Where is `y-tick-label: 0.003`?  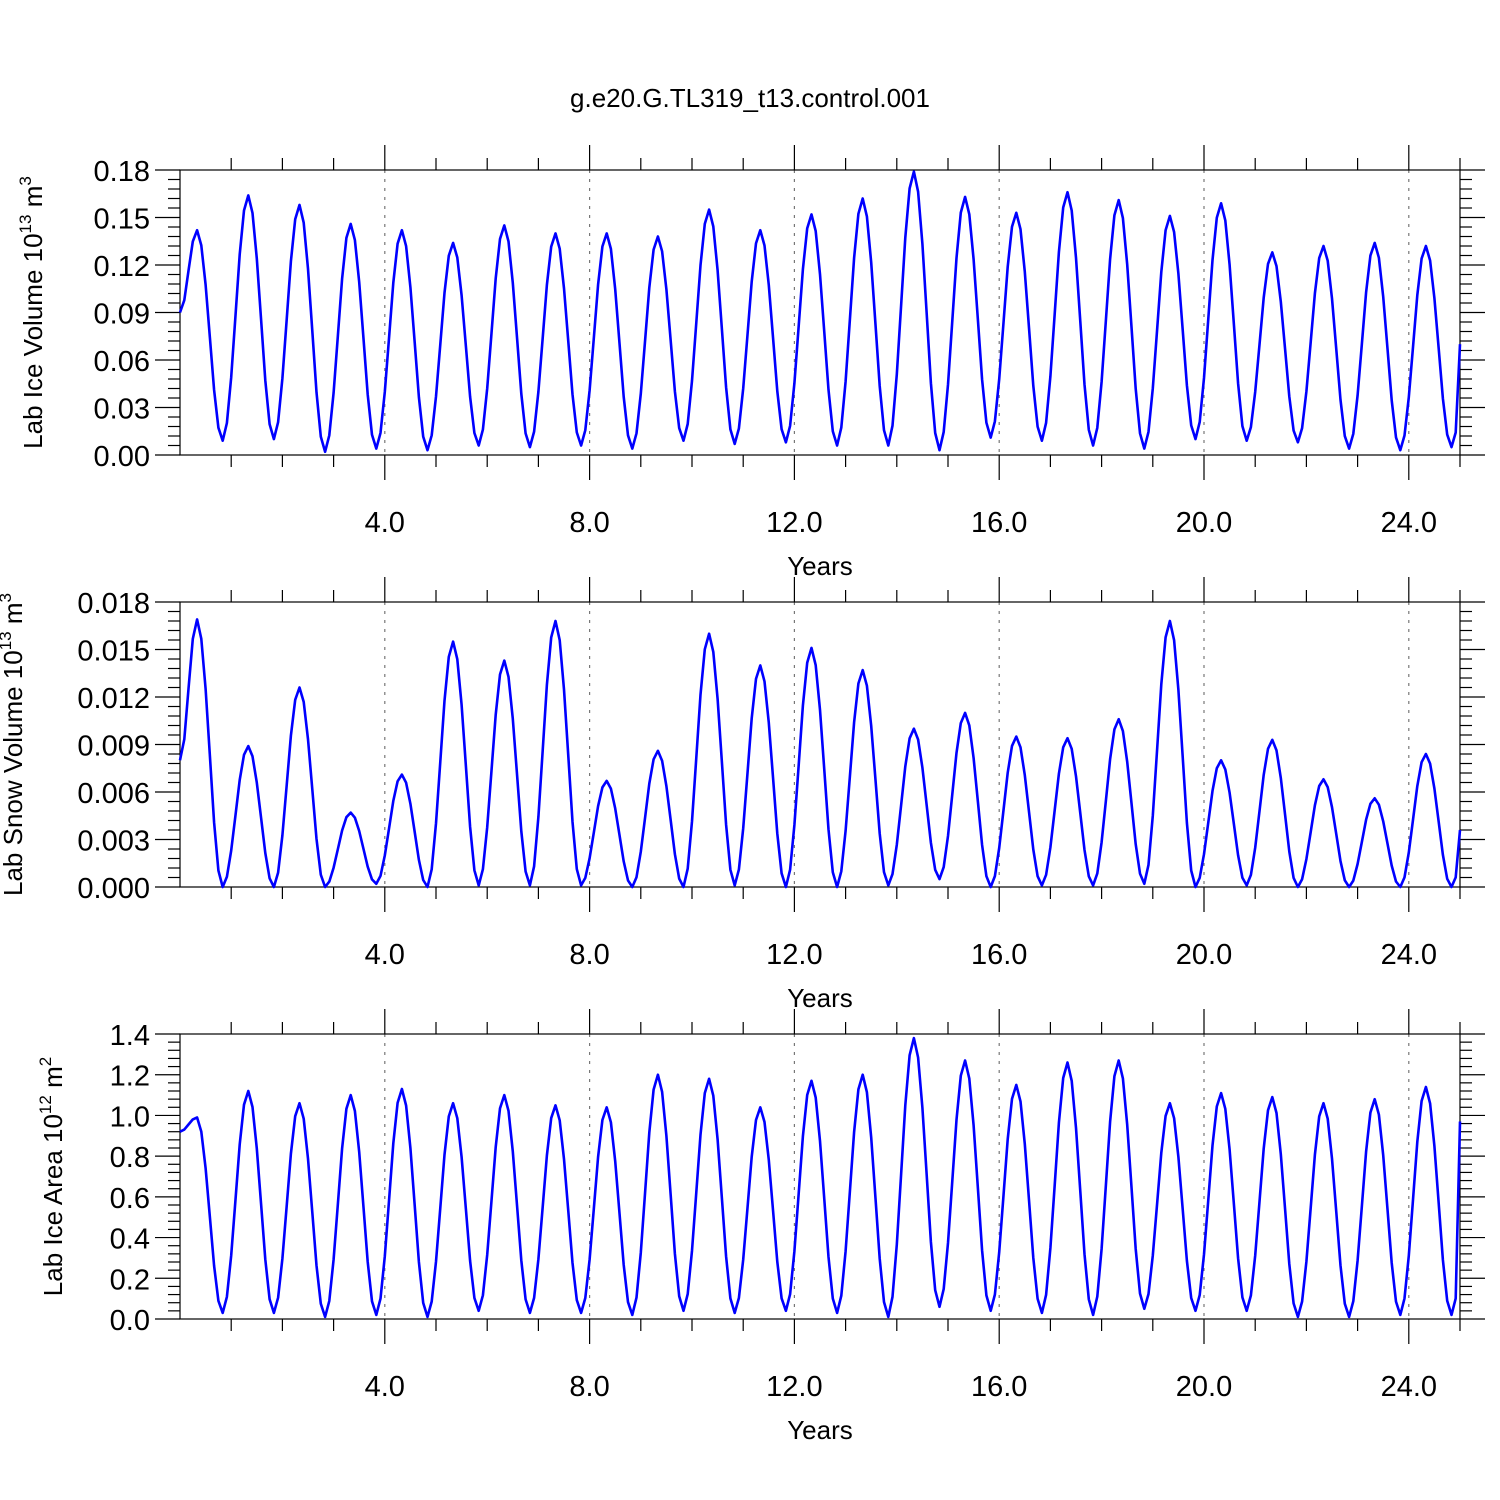
y-tick-label: 0.003 is located at coordinates (113, 842).